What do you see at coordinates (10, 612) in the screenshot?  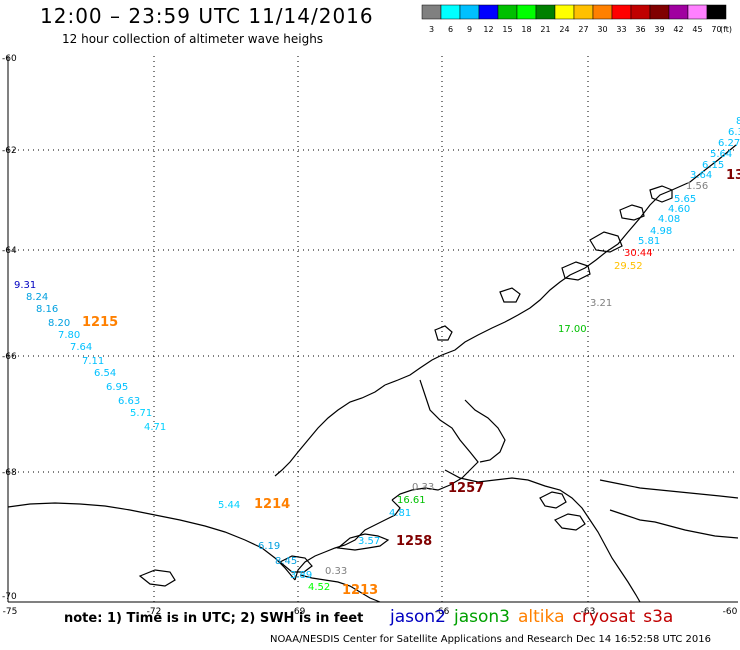 I see `lon-label: -75` at bounding box center [10, 612].